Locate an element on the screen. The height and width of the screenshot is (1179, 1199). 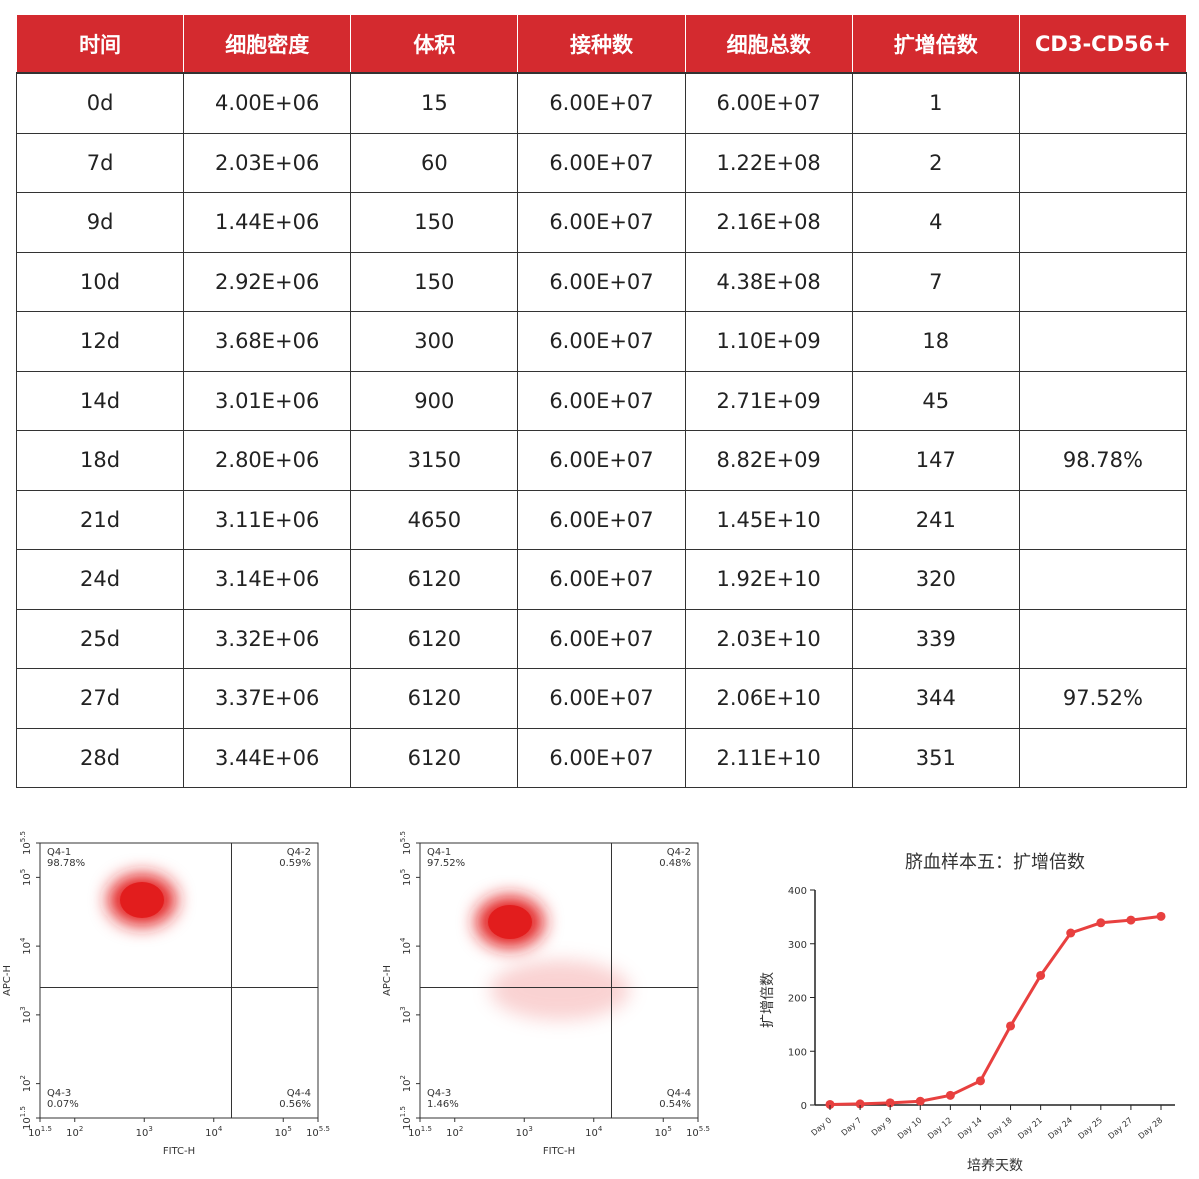
header-cell: 细胞总数 is located at coordinates (768, 44).